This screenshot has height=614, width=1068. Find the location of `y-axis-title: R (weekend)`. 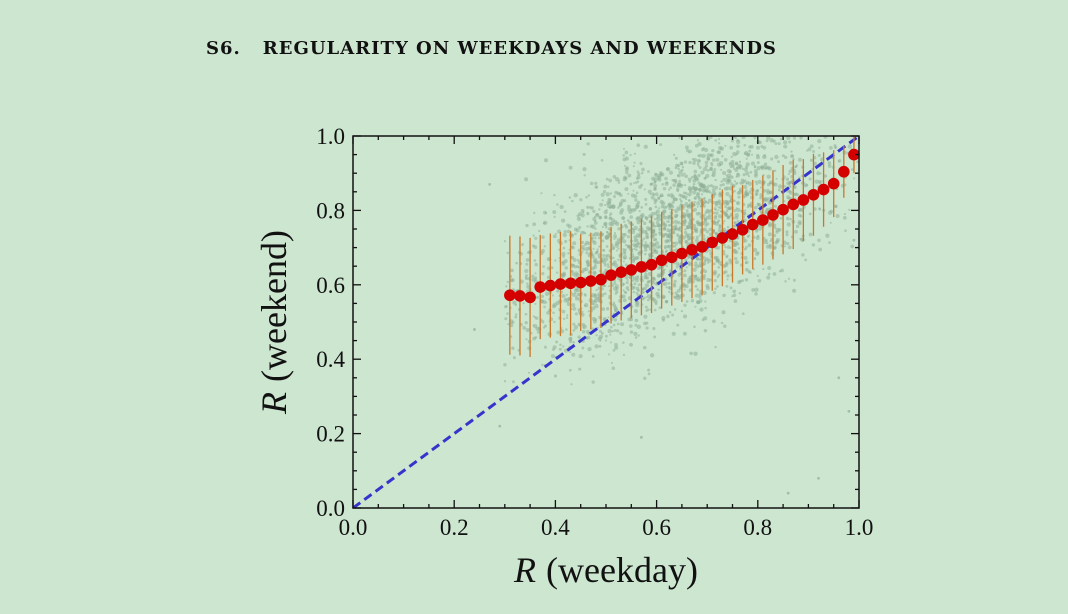

y-axis-title: R (weekend) is located at coordinates (274, 322).